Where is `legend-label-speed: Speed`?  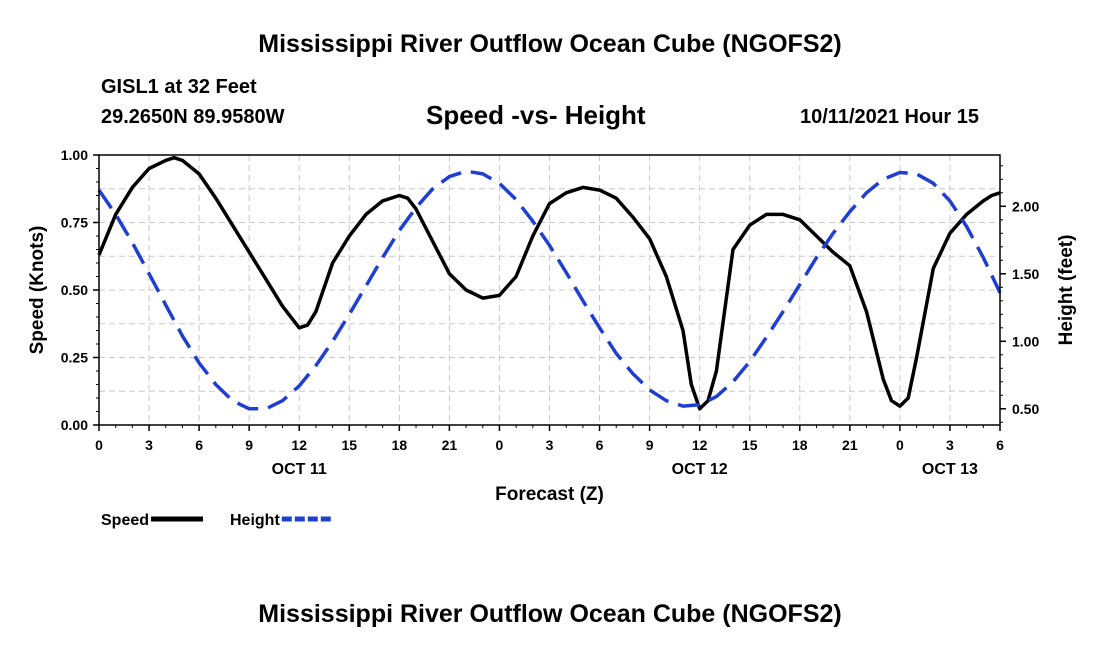
legend-label-speed: Speed is located at coordinates (125, 520).